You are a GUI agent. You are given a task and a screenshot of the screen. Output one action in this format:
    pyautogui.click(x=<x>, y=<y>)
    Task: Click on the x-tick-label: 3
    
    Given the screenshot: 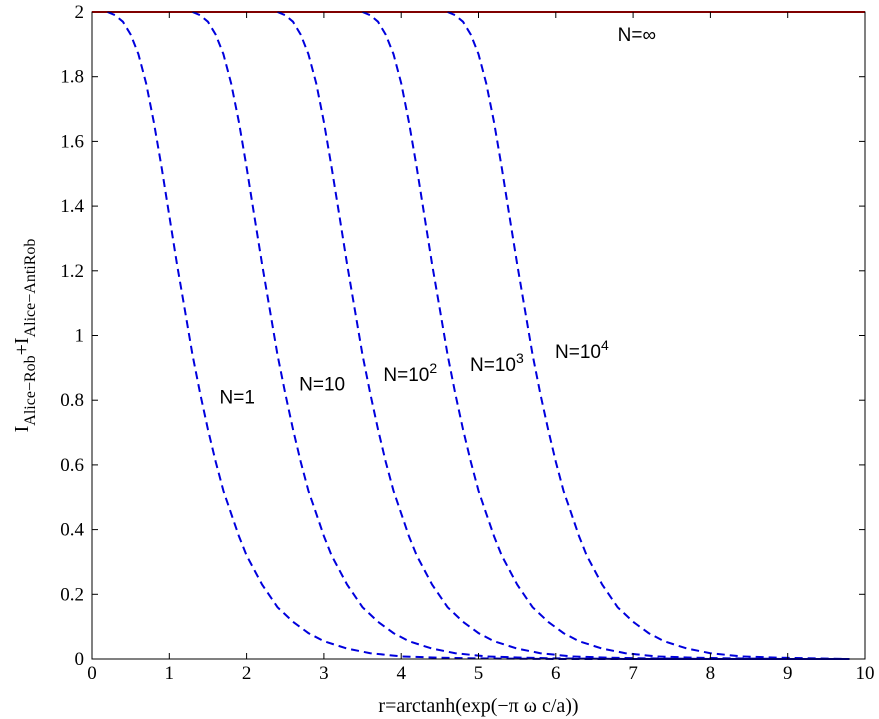 What is the action you would take?
    pyautogui.click(x=324, y=673)
    